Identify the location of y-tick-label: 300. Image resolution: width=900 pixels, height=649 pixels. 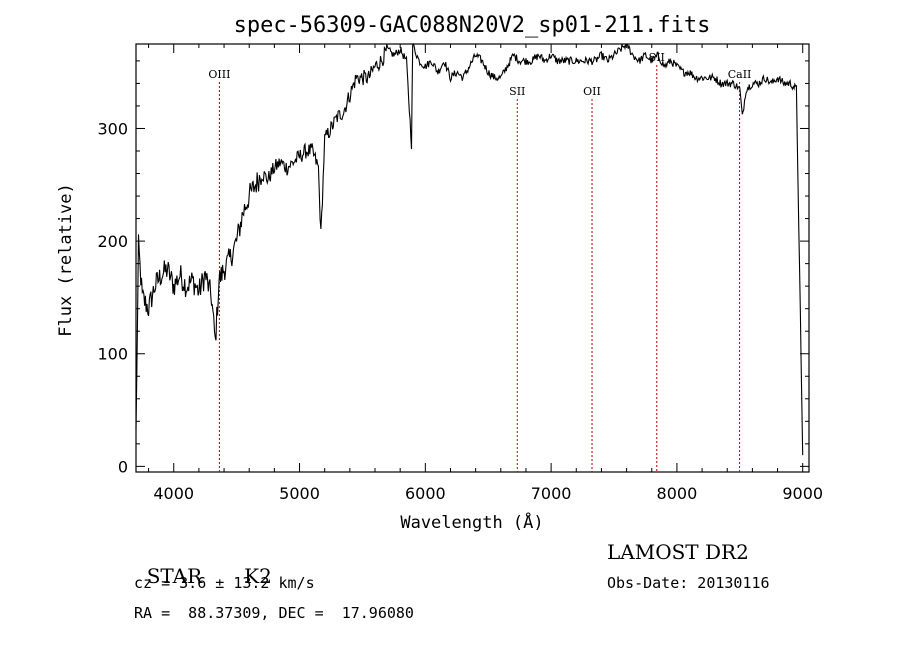
(112, 128).